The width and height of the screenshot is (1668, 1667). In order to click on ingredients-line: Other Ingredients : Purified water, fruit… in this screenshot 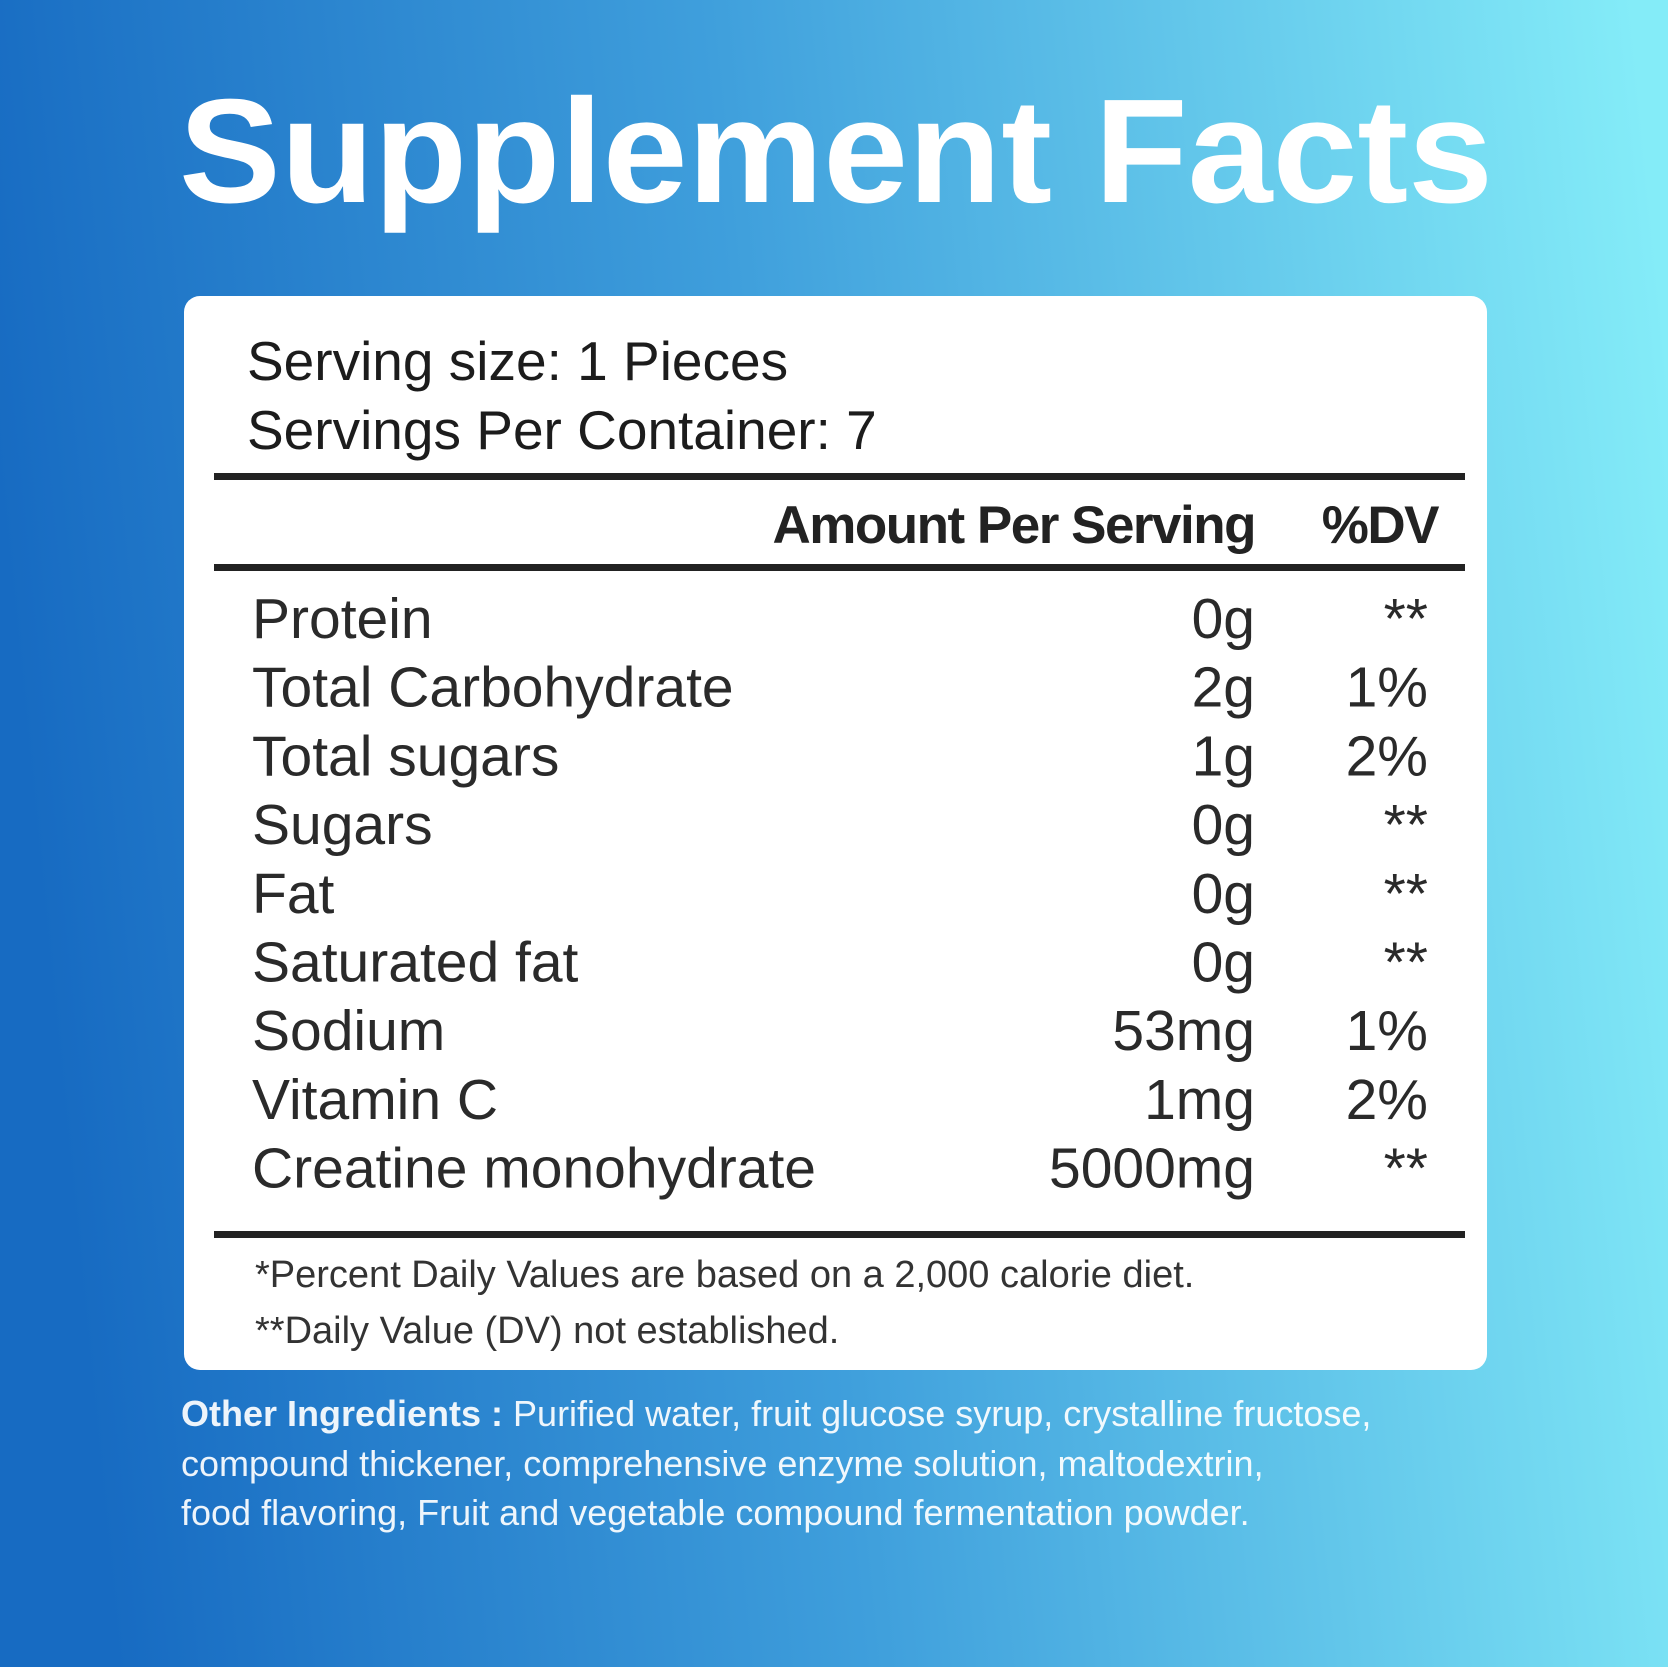, I will do `click(776, 1413)`.